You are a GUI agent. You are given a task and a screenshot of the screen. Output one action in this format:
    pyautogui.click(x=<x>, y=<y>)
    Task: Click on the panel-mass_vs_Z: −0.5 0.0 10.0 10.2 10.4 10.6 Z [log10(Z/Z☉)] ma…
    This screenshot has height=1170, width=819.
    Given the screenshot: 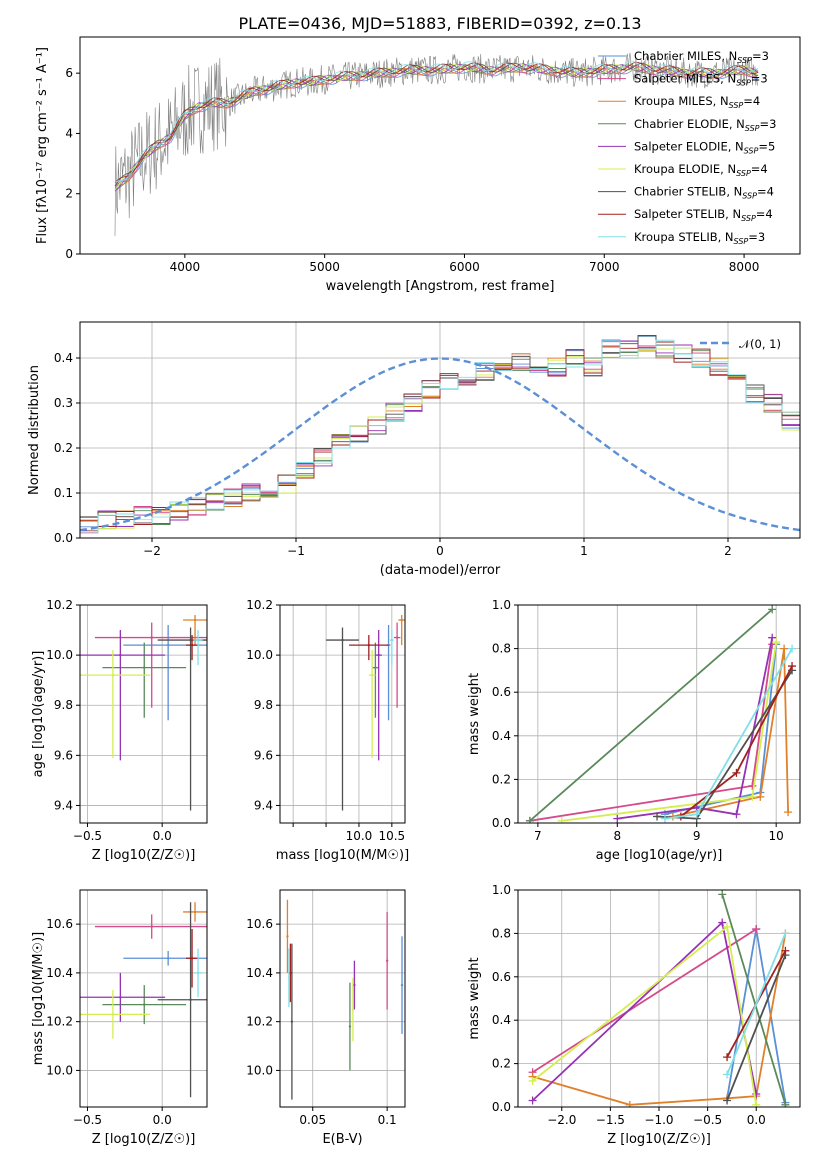 What is the action you would take?
    pyautogui.click(x=119, y=1018)
    